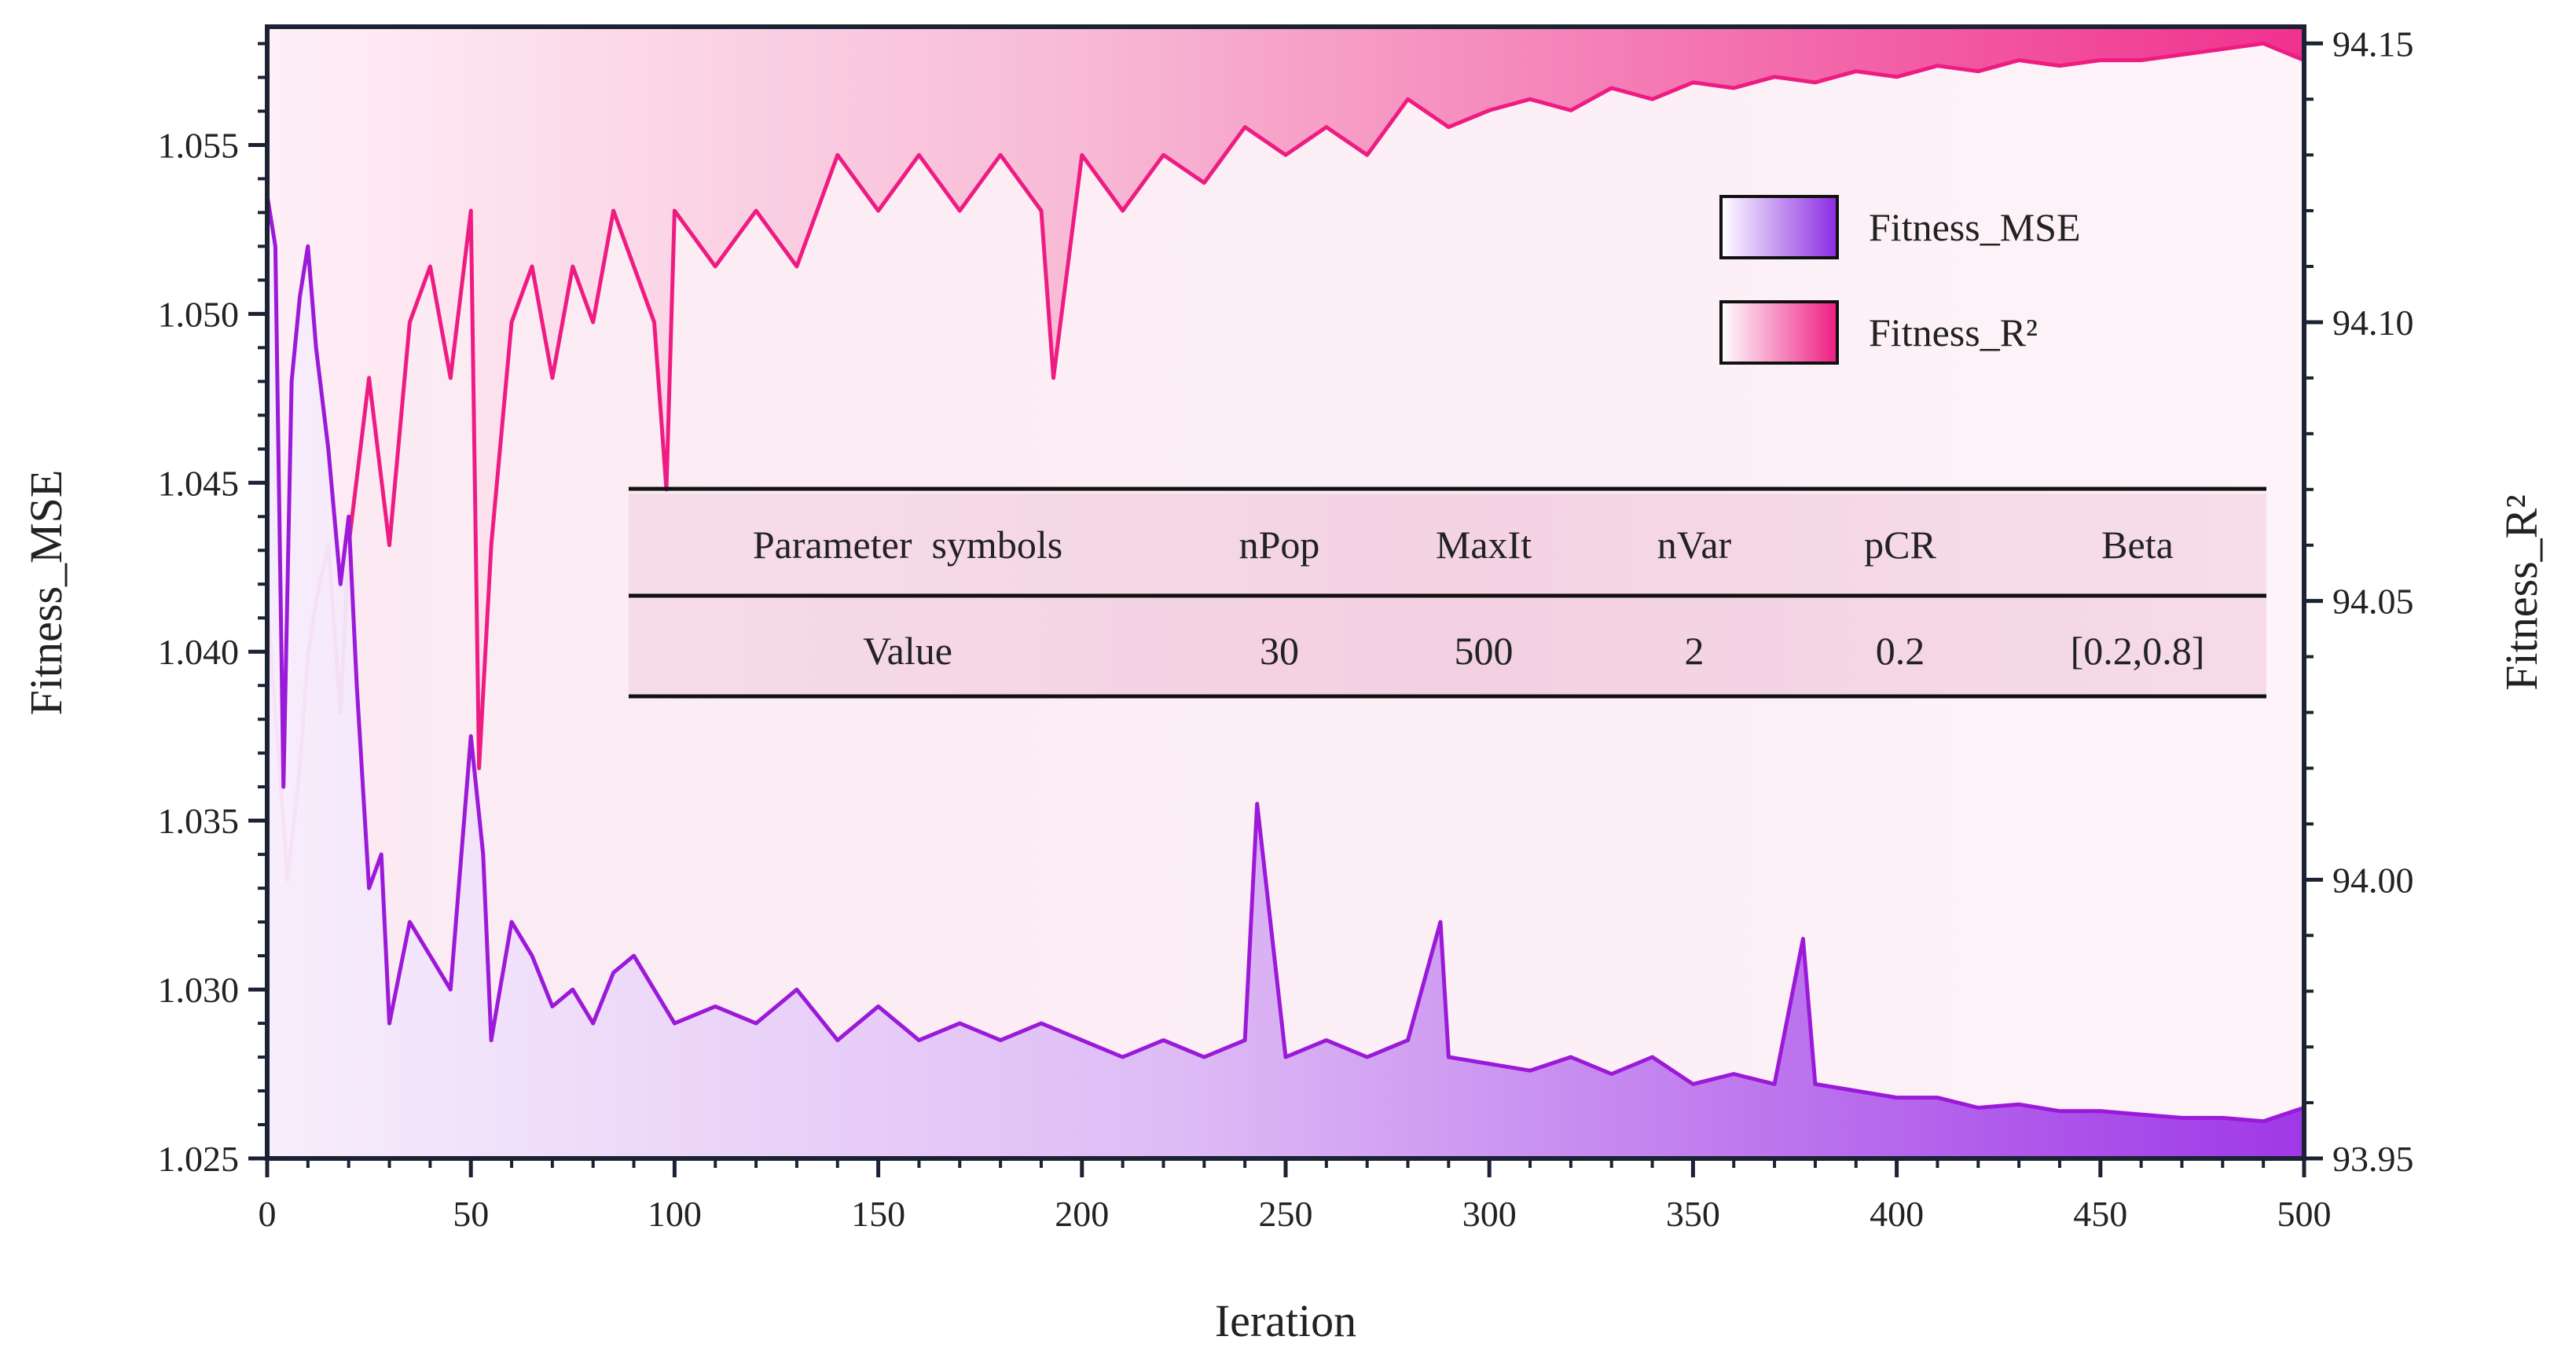 The width and height of the screenshot is (2576, 1362). Describe the element at coordinates (2137, 545) in the screenshot. I see `table-header-beta: Beta` at that location.